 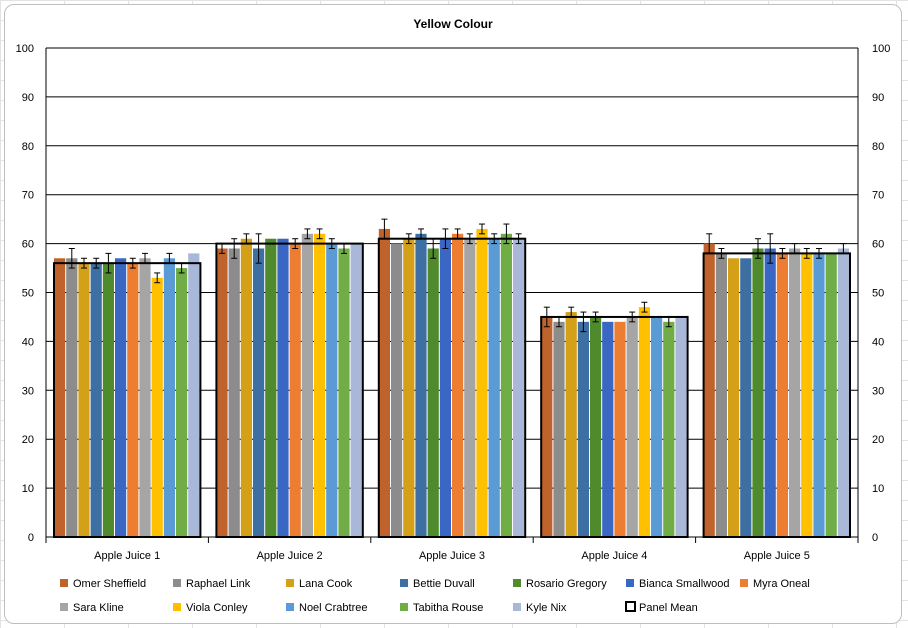 I want to click on legend-label: Kyle Nix, so click(x=546, y=608).